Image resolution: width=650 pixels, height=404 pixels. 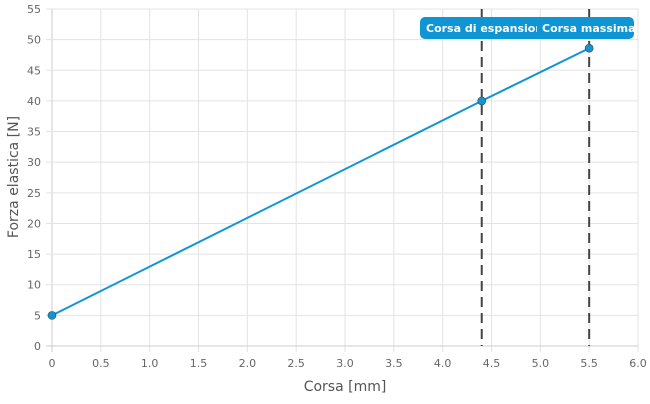 What do you see at coordinates (52, 363) in the screenshot?
I see `x-tick-label: 0` at bounding box center [52, 363].